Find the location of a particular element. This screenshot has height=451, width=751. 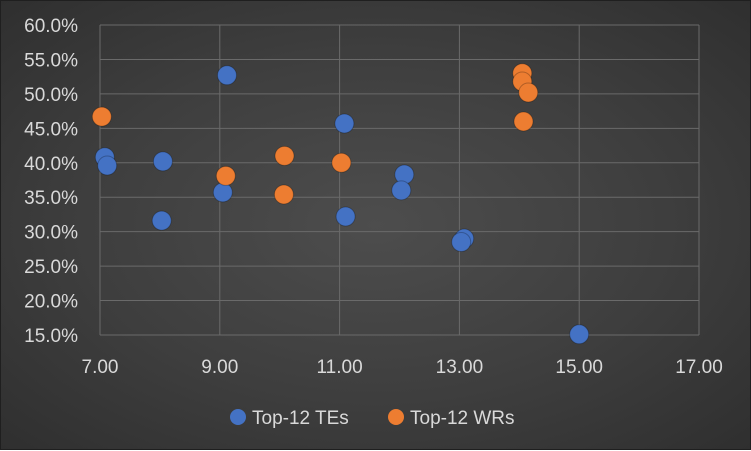

y-tick-label: 55.0% is located at coordinates (51, 60).